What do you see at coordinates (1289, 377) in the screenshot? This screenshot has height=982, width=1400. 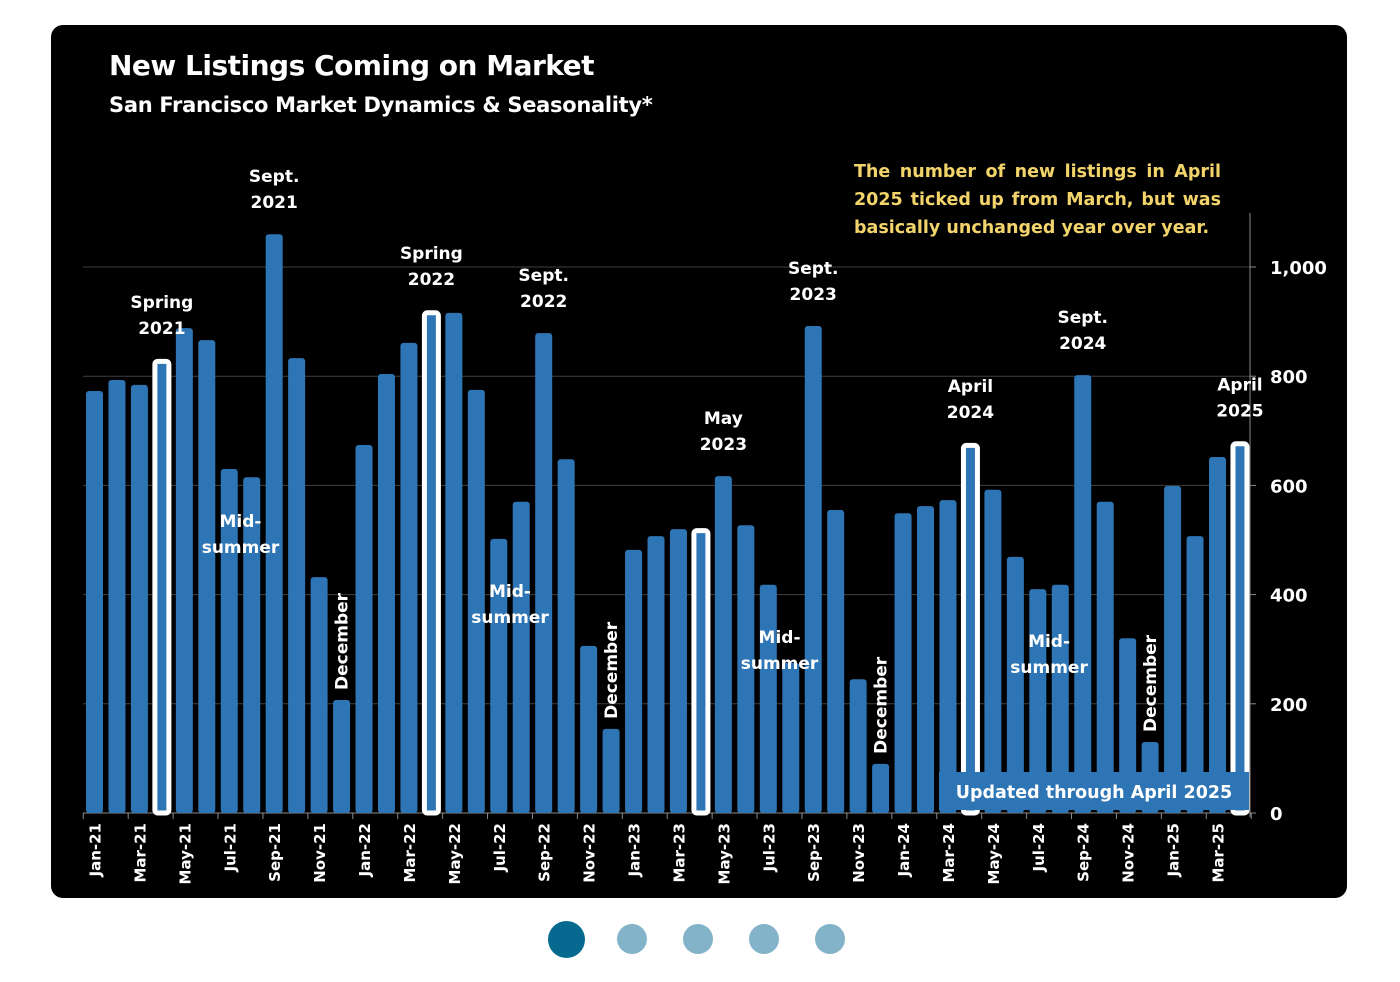 I see `y-tick-label: 800` at bounding box center [1289, 377].